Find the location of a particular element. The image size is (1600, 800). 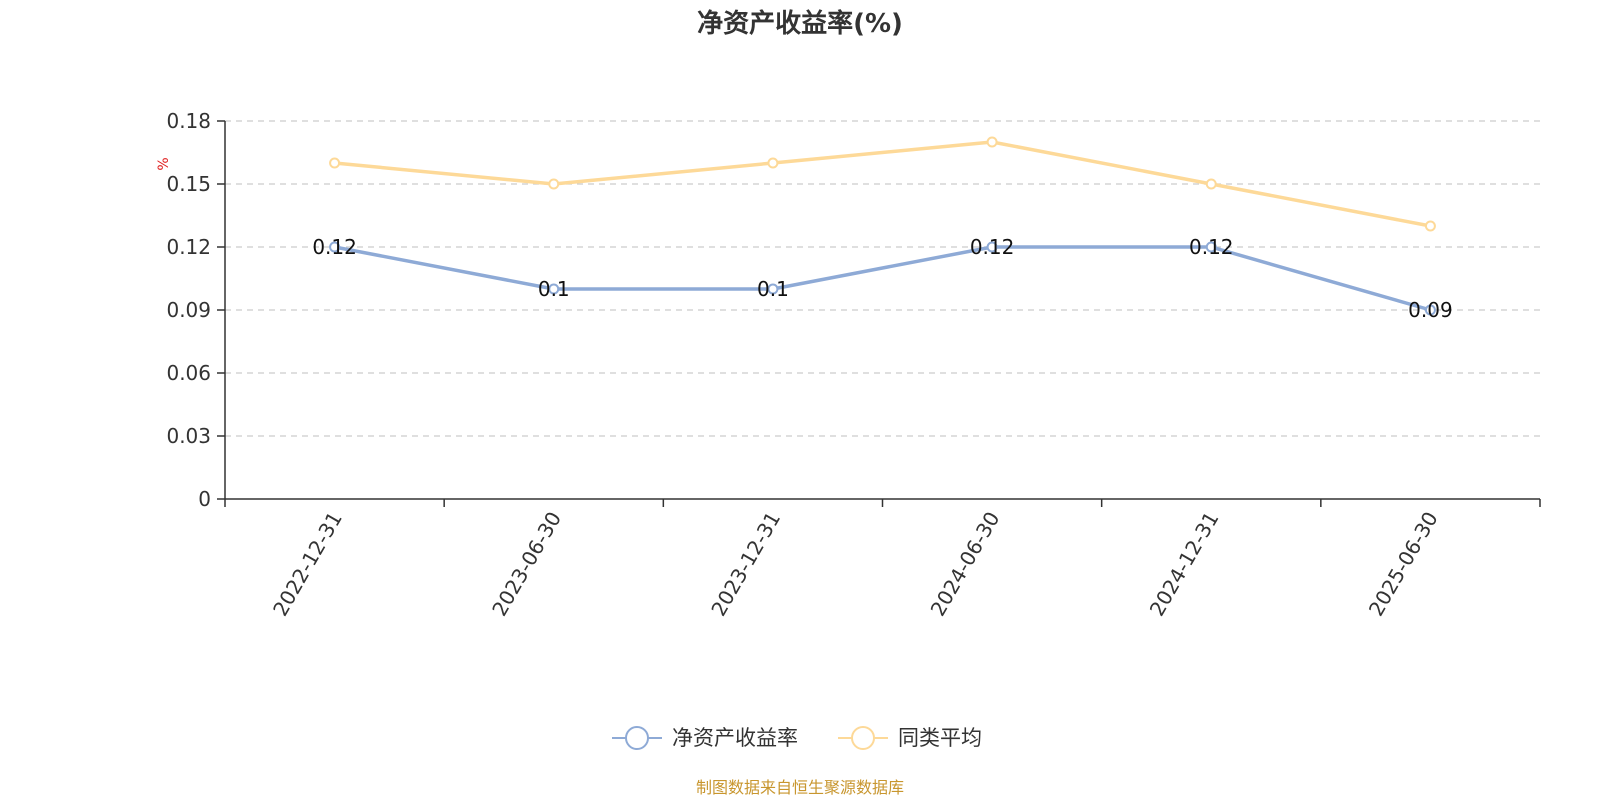

y-tick-label-2: 0.06 is located at coordinates (188, 373).